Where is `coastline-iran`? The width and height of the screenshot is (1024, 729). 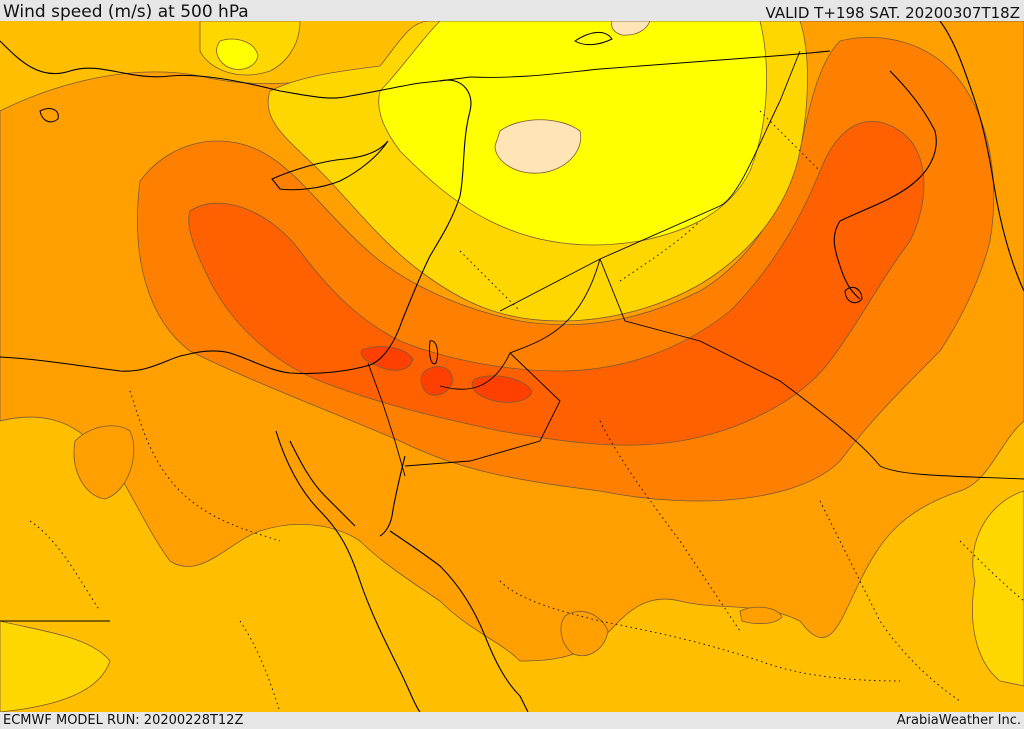
coastline-iran is located at coordinates (981, 156).